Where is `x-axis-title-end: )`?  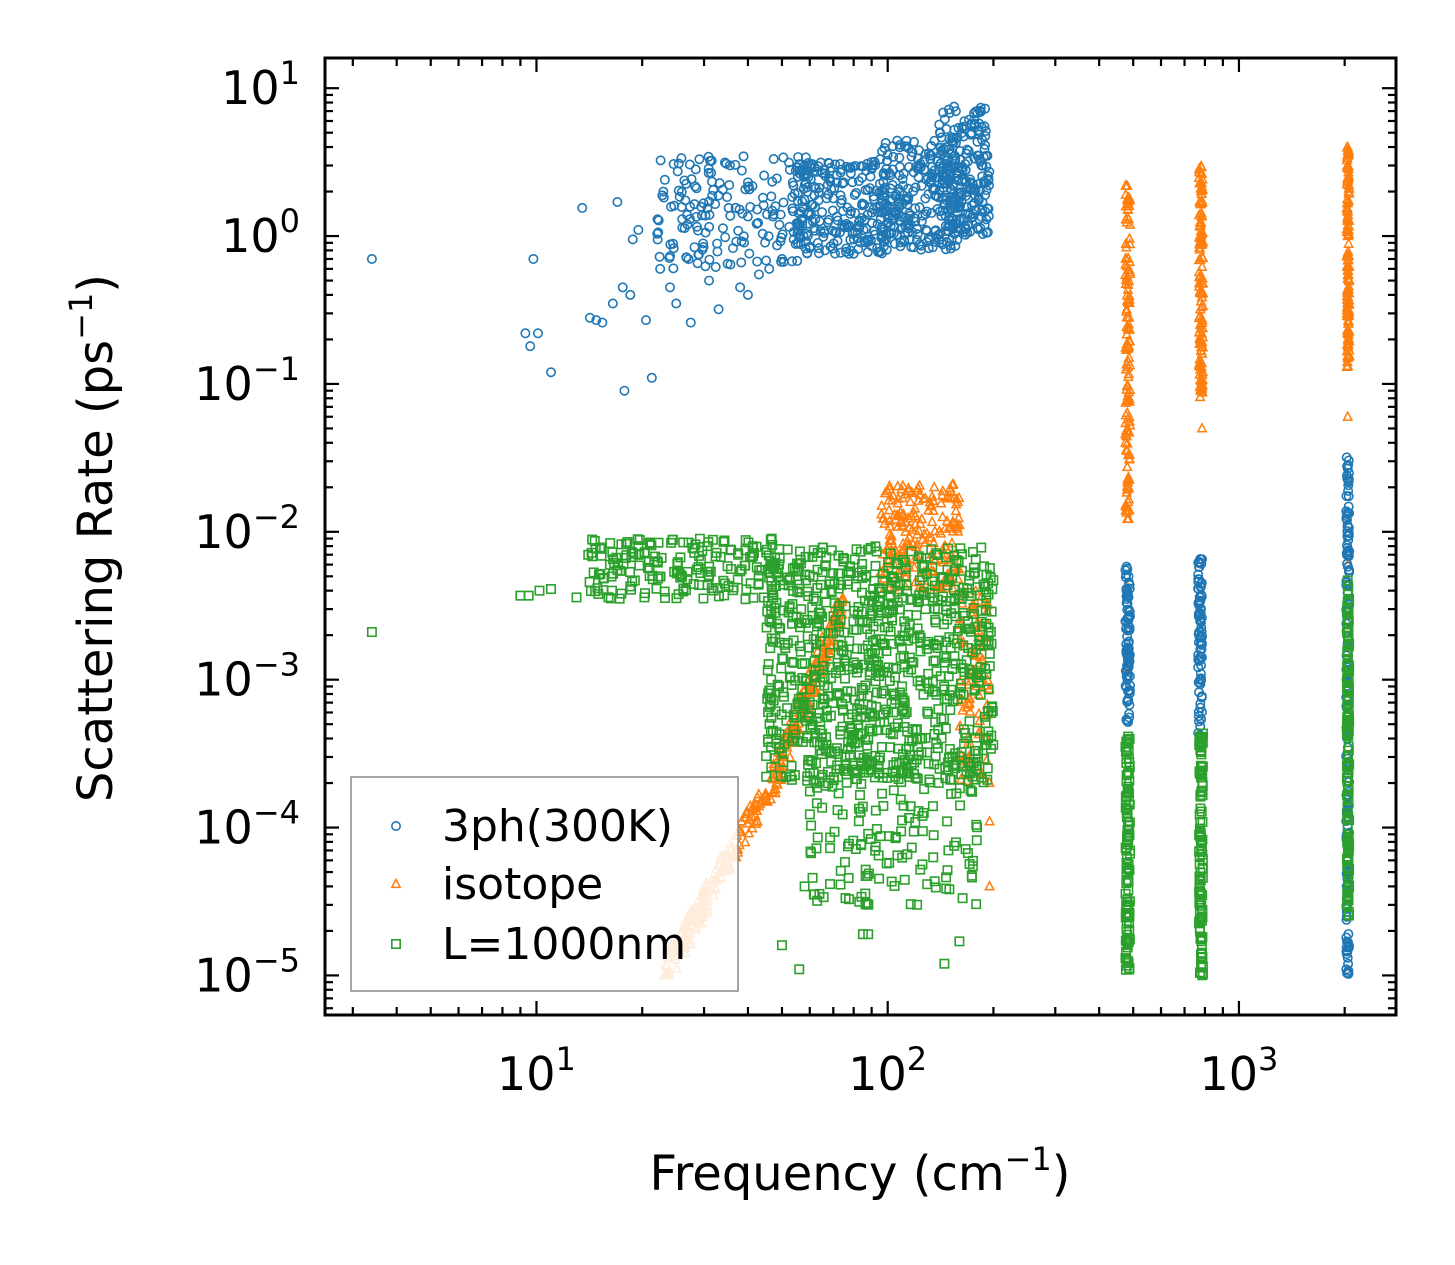 x-axis-title-end: ) is located at coordinates (1061, 1174).